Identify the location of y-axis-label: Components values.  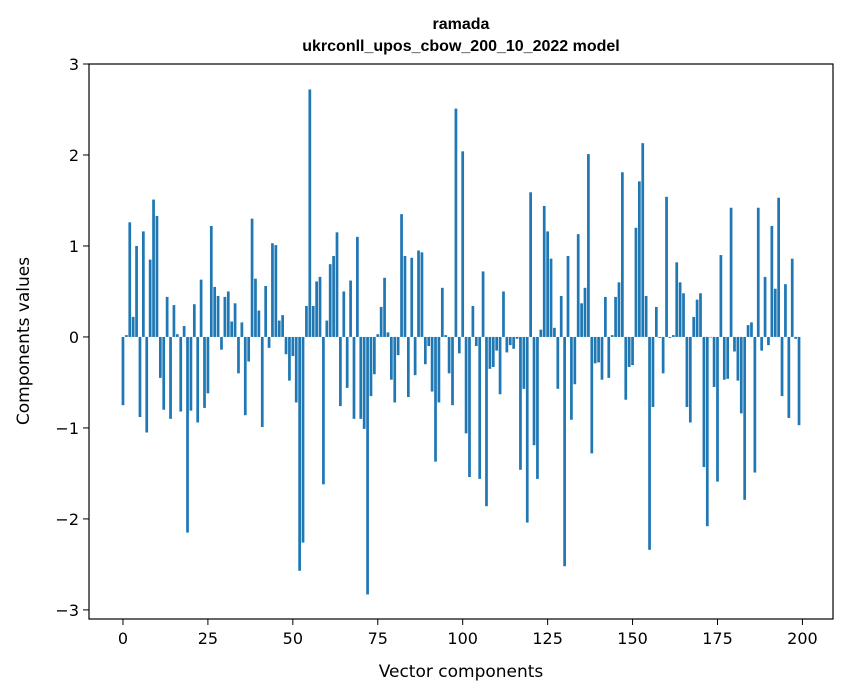
(24, 341).